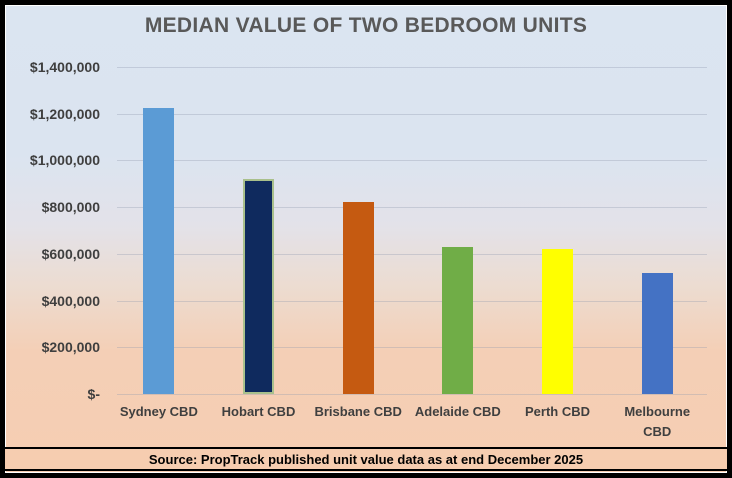 This screenshot has height=478, width=732. I want to click on x-axis-category-label: Sydney CBD, so click(158, 411).